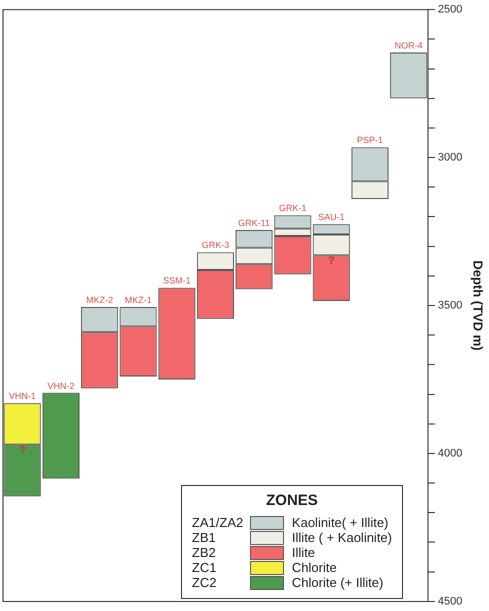  I want to click on y-tick-label: 2500, so click(450, 10).